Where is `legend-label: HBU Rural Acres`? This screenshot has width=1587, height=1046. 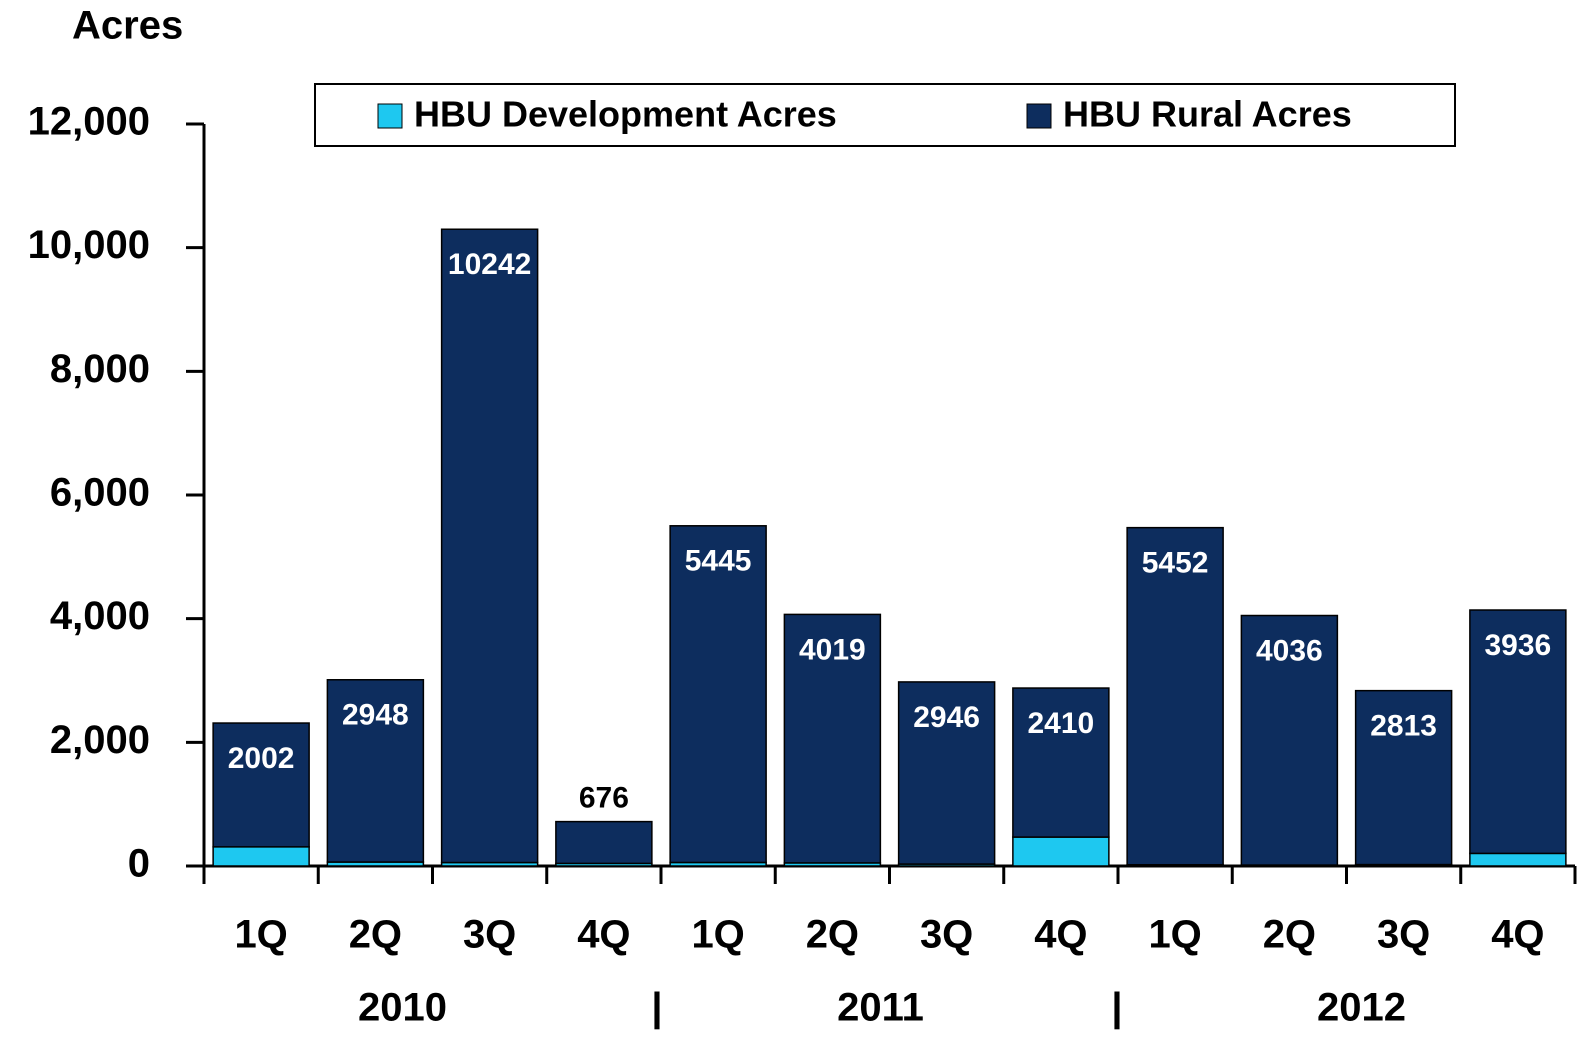
legend-label: HBU Rural Acres is located at coordinates (1207, 114).